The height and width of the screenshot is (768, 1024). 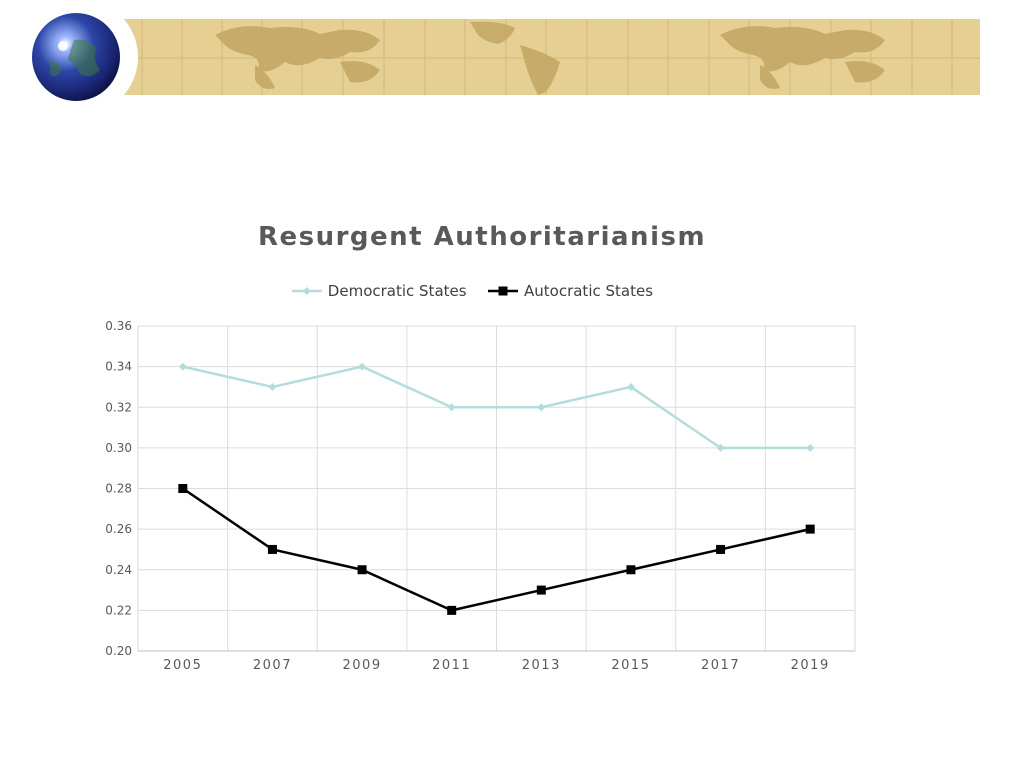 What do you see at coordinates (118, 489) in the screenshot?
I see `y-tick-label: 0.28` at bounding box center [118, 489].